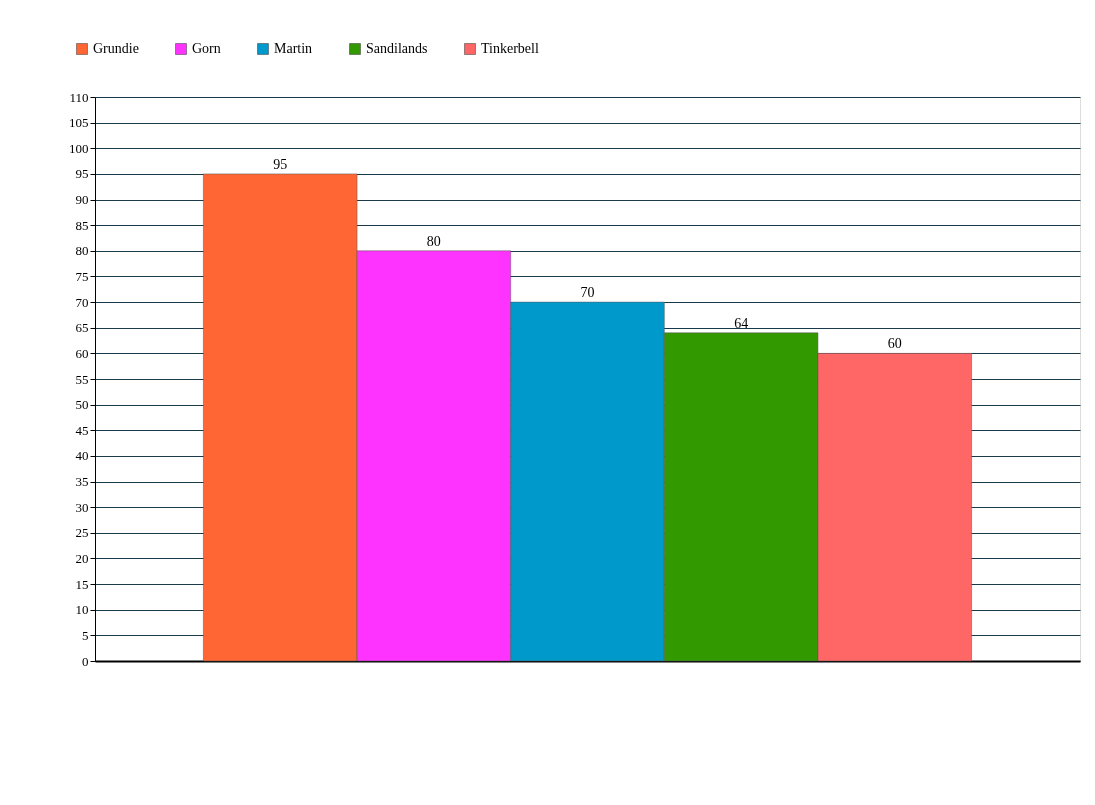  What do you see at coordinates (82, 610) in the screenshot?
I see `y-tick-label: 10` at bounding box center [82, 610].